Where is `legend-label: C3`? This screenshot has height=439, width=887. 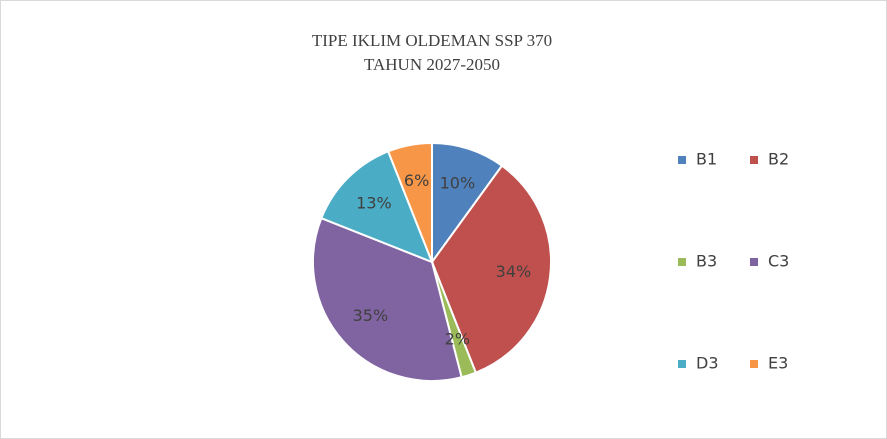
legend-label: C3 is located at coordinates (778, 261).